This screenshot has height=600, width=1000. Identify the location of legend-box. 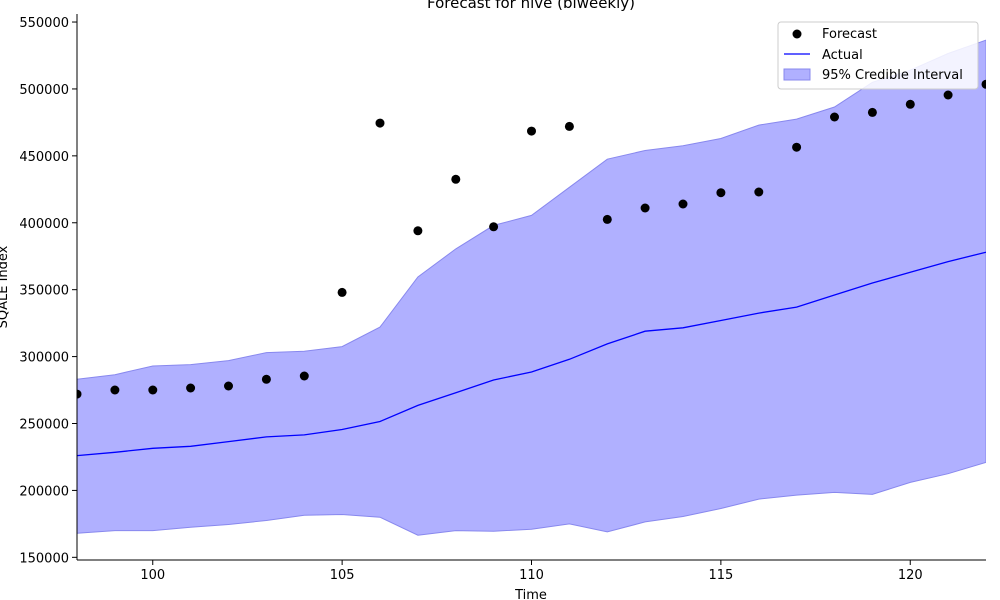
(878, 55).